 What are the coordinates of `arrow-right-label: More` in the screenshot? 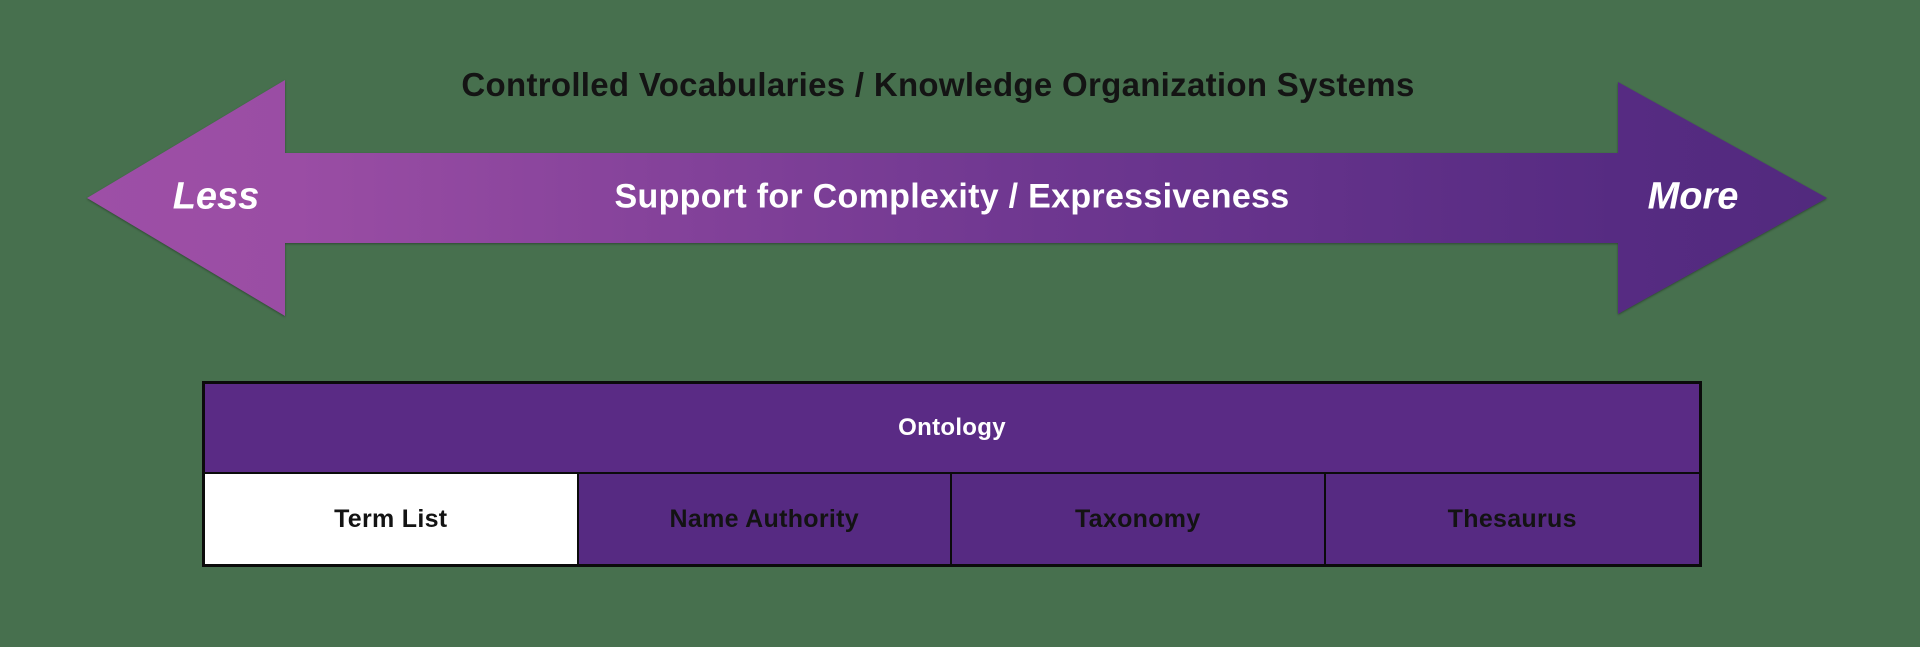 It's located at (1693, 196).